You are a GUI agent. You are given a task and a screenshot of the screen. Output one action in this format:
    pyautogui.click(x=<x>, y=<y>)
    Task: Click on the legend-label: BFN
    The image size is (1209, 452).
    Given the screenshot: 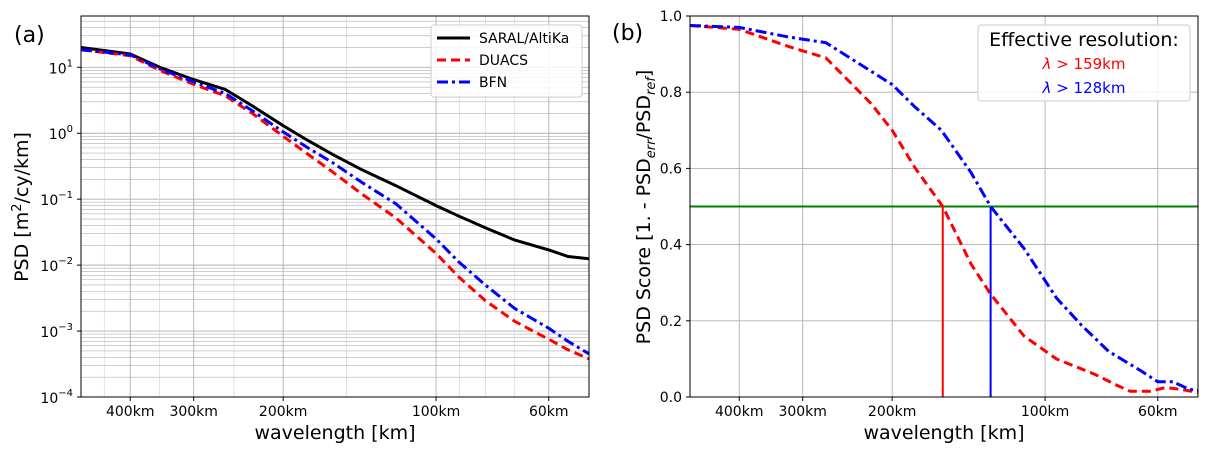 What is the action you would take?
    pyautogui.click(x=493, y=83)
    